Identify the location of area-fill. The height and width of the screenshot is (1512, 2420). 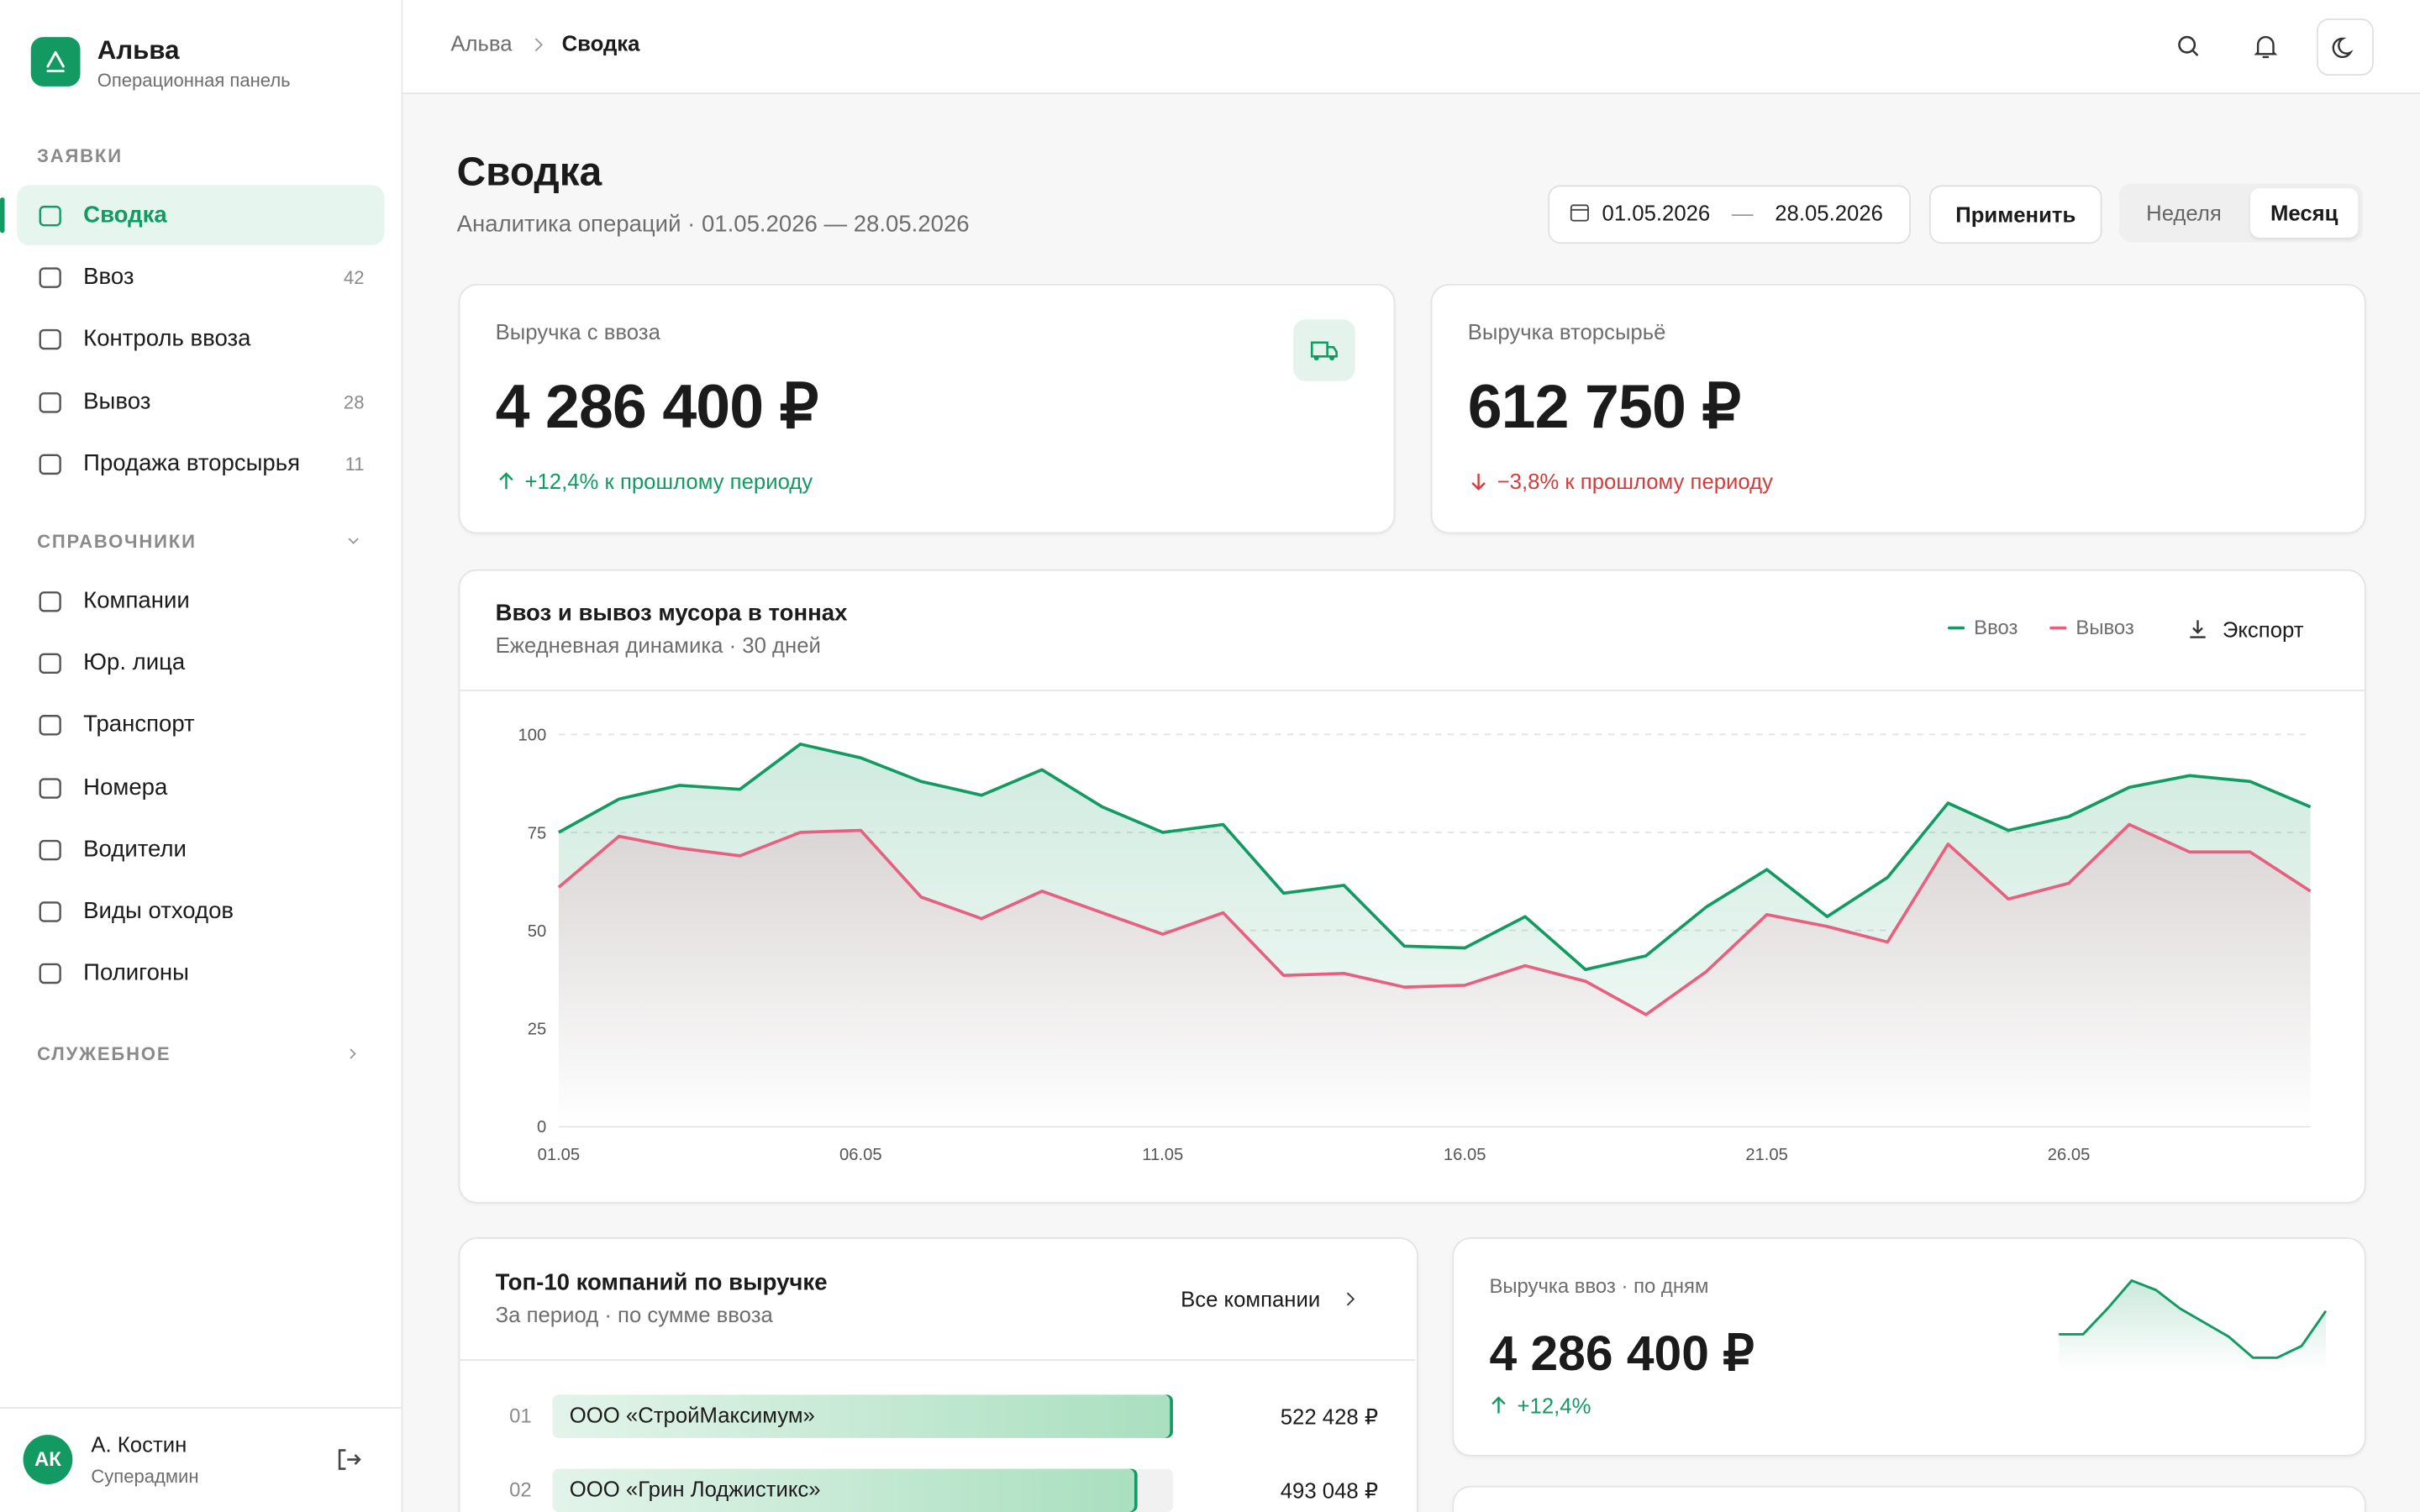
(1435, 975).